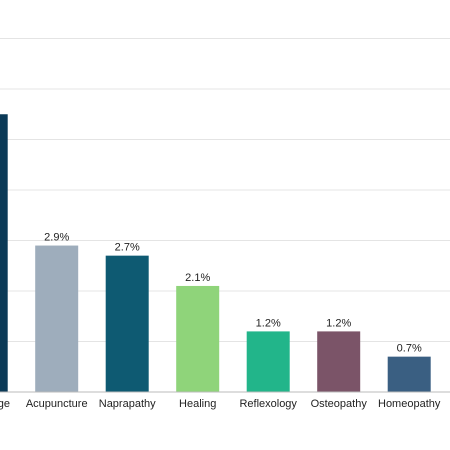 This screenshot has height=450, width=450. I want to click on category-label-naprapathy: Naprapathy, so click(127, 404).